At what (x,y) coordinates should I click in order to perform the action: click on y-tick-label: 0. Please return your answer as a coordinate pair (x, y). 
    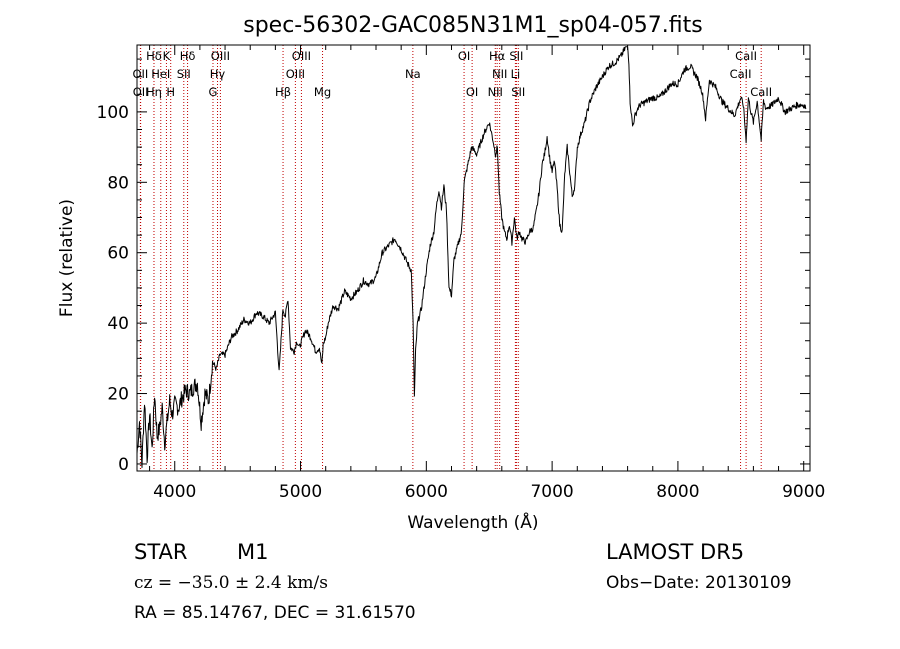
    Looking at the image, I should click on (123, 465).